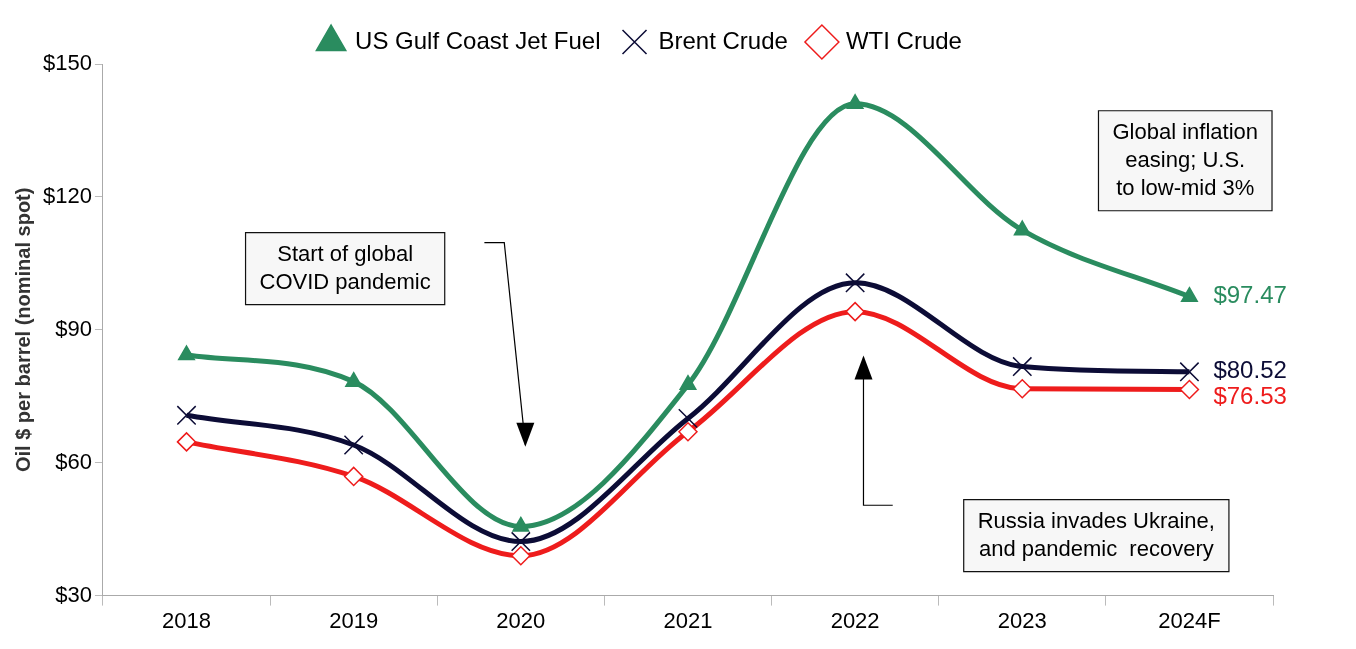 The width and height of the screenshot is (1356, 649). Describe the element at coordinates (688, 620) in the screenshot. I see `x-tick-label: 2021` at that location.